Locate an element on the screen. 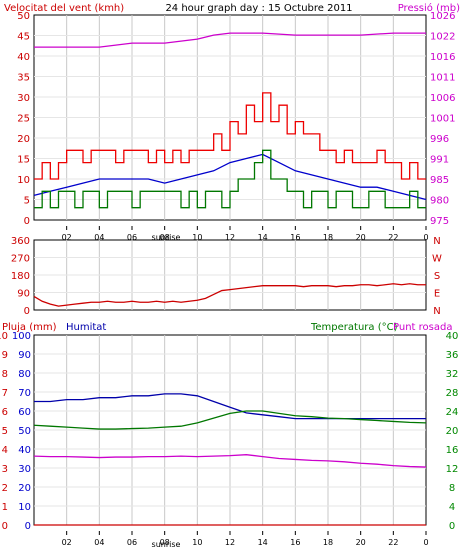  axis-tick-label: 3 is located at coordinates (5, 469).